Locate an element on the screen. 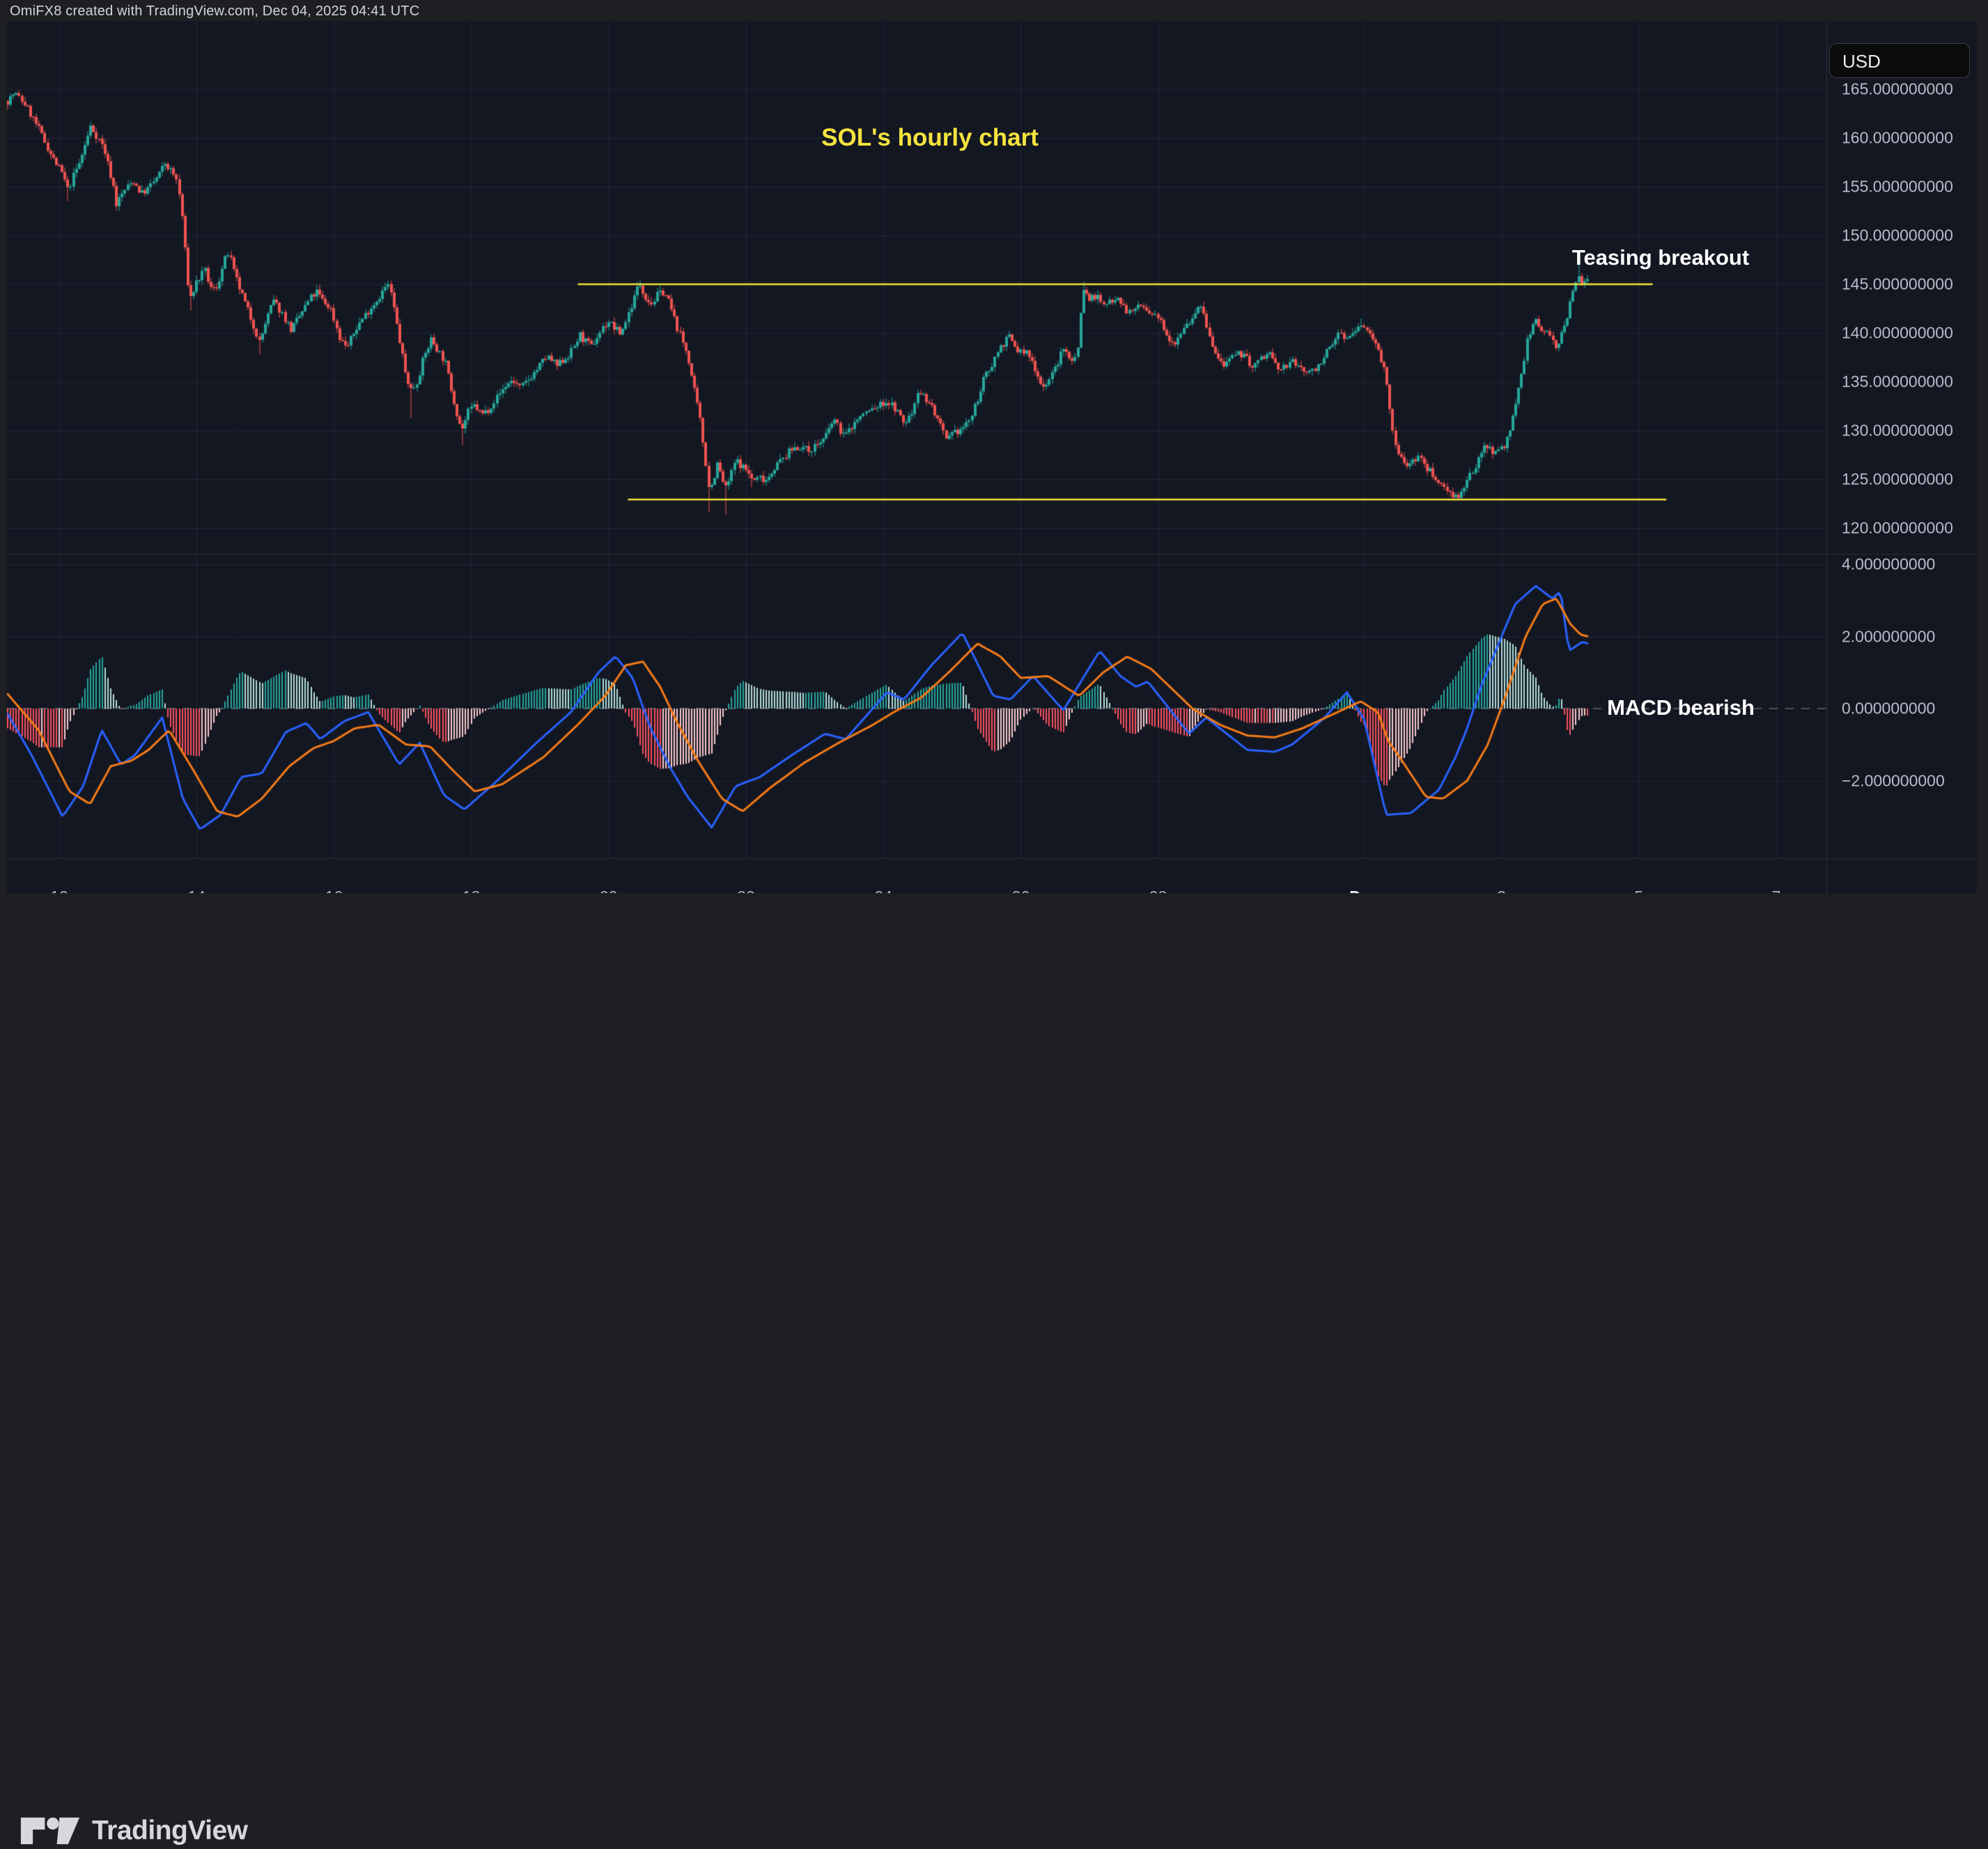 This screenshot has width=1988, height=1849. currency-usd-button: USD is located at coordinates (1899, 60).